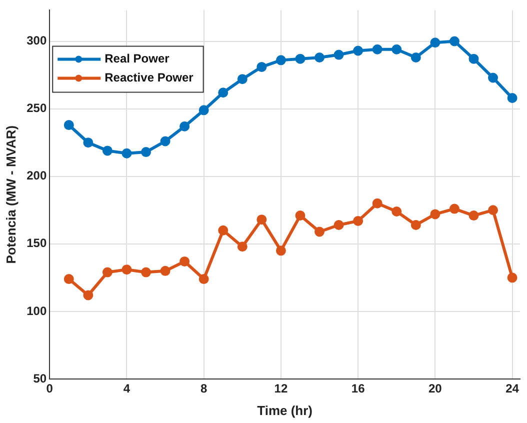 The width and height of the screenshot is (527, 423). I want to click on x-tick-label: 20, so click(435, 389).